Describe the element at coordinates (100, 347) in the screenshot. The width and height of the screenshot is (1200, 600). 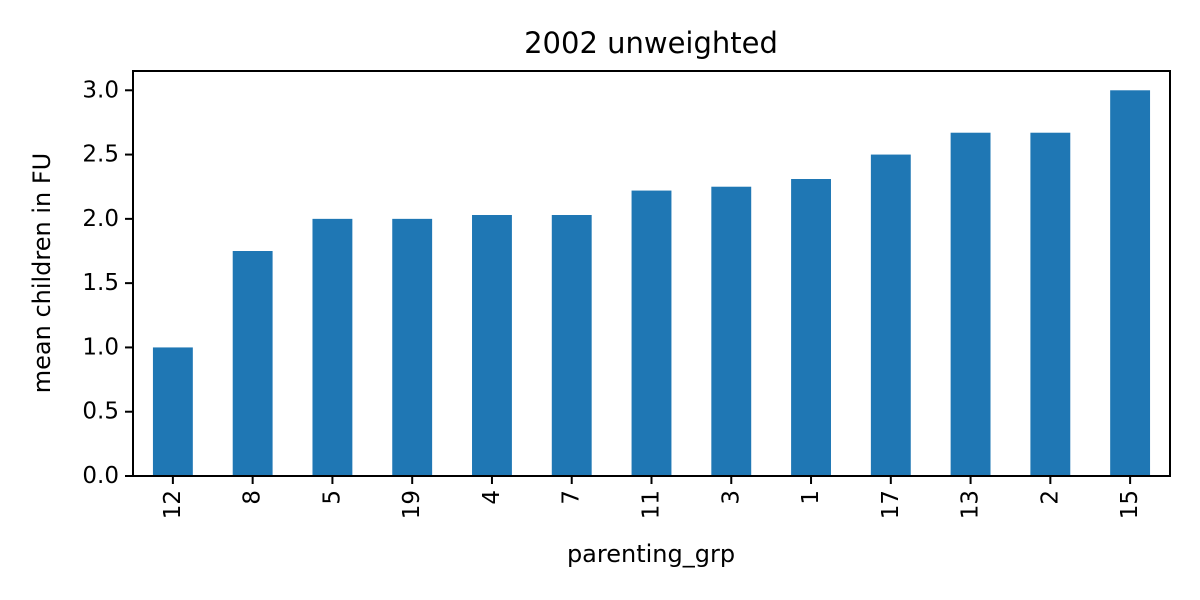
I see `y-tick-label: 1.0` at that location.